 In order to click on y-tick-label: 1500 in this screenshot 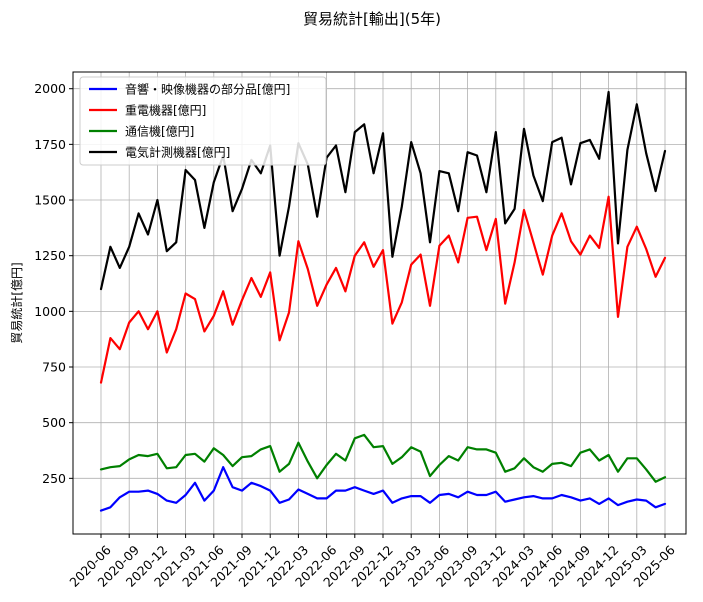, I will do `click(50, 200)`.